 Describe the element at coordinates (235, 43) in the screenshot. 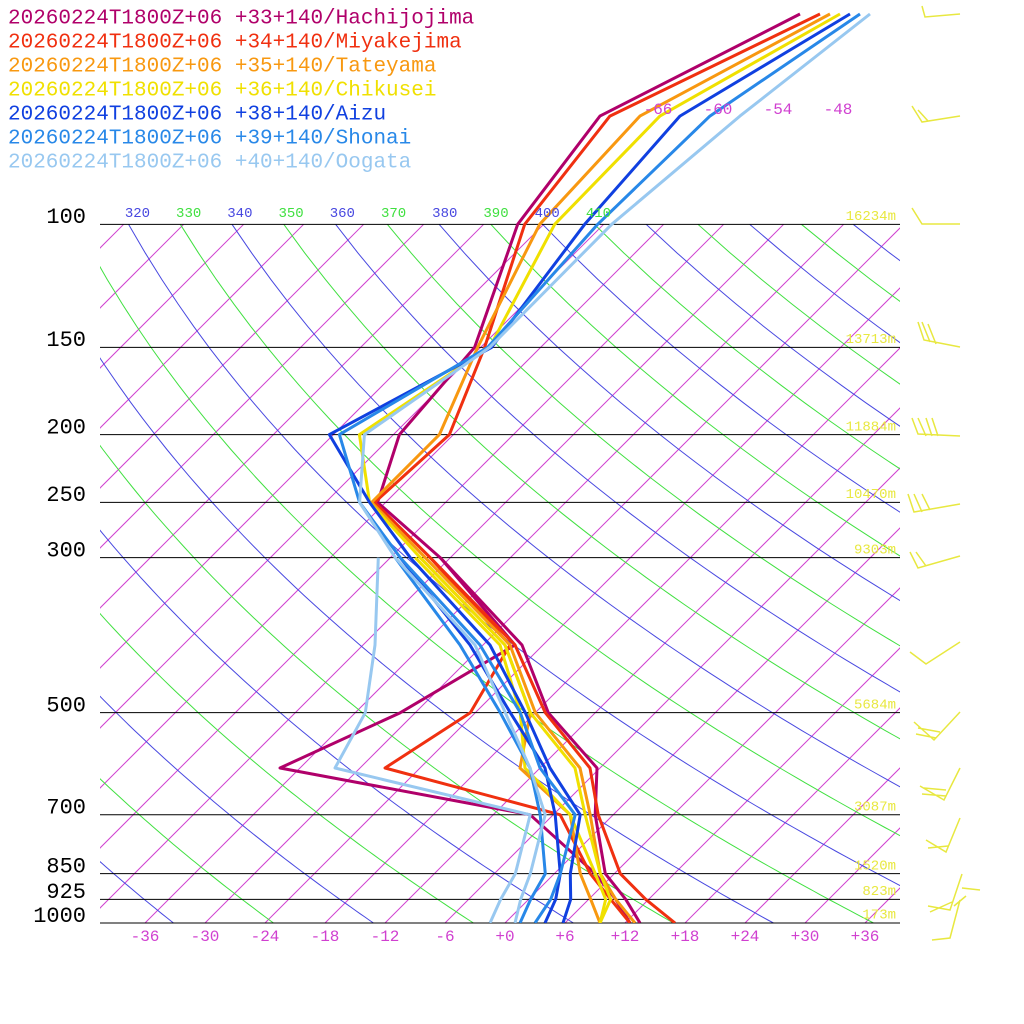

I see `legend-entry: 20260224T1800Z+06 +34+140/Miyakejima` at that location.